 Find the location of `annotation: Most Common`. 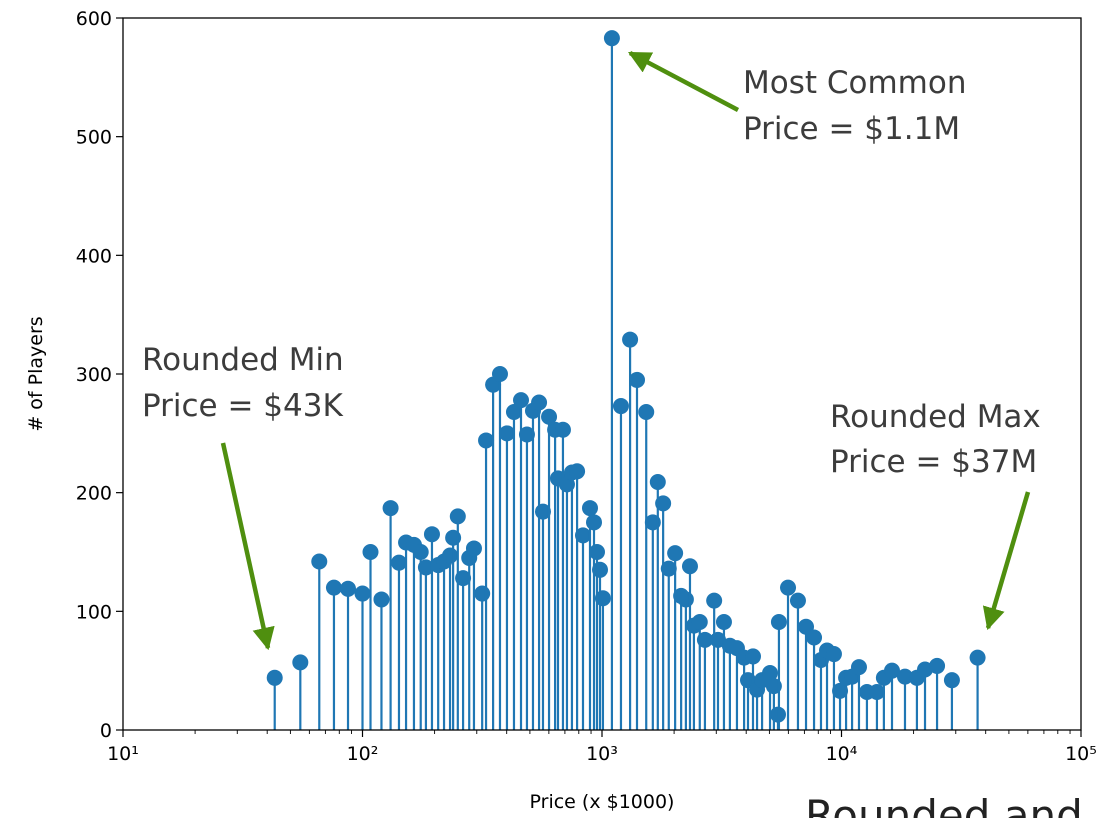

annotation: Most Common is located at coordinates (855, 83).